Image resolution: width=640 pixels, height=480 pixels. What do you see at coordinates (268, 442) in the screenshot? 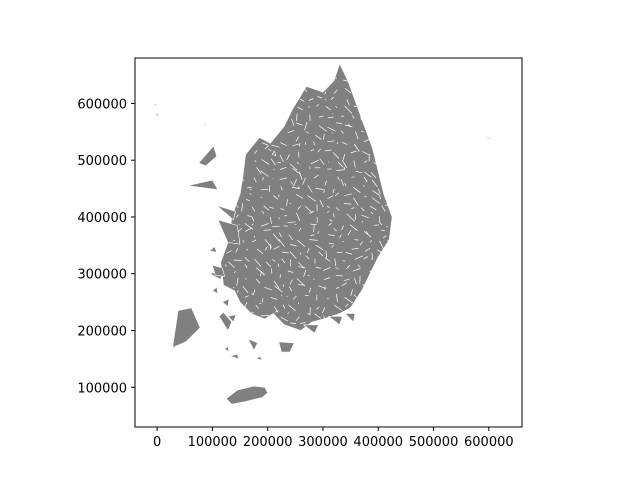
I see `x-tick-label: 200000` at bounding box center [268, 442].